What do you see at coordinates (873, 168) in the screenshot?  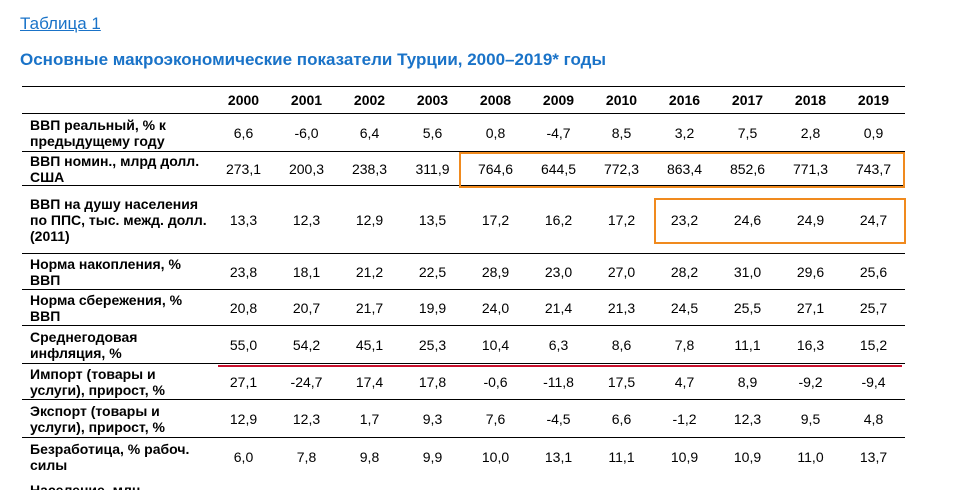 I see `value-cell: 743,7` at bounding box center [873, 168].